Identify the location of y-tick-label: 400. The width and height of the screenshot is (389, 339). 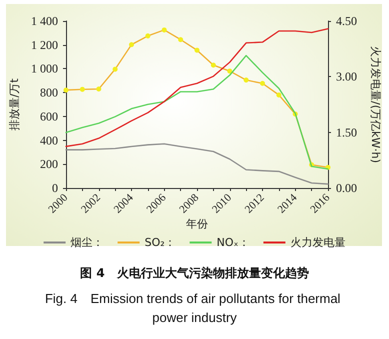
(49, 140).